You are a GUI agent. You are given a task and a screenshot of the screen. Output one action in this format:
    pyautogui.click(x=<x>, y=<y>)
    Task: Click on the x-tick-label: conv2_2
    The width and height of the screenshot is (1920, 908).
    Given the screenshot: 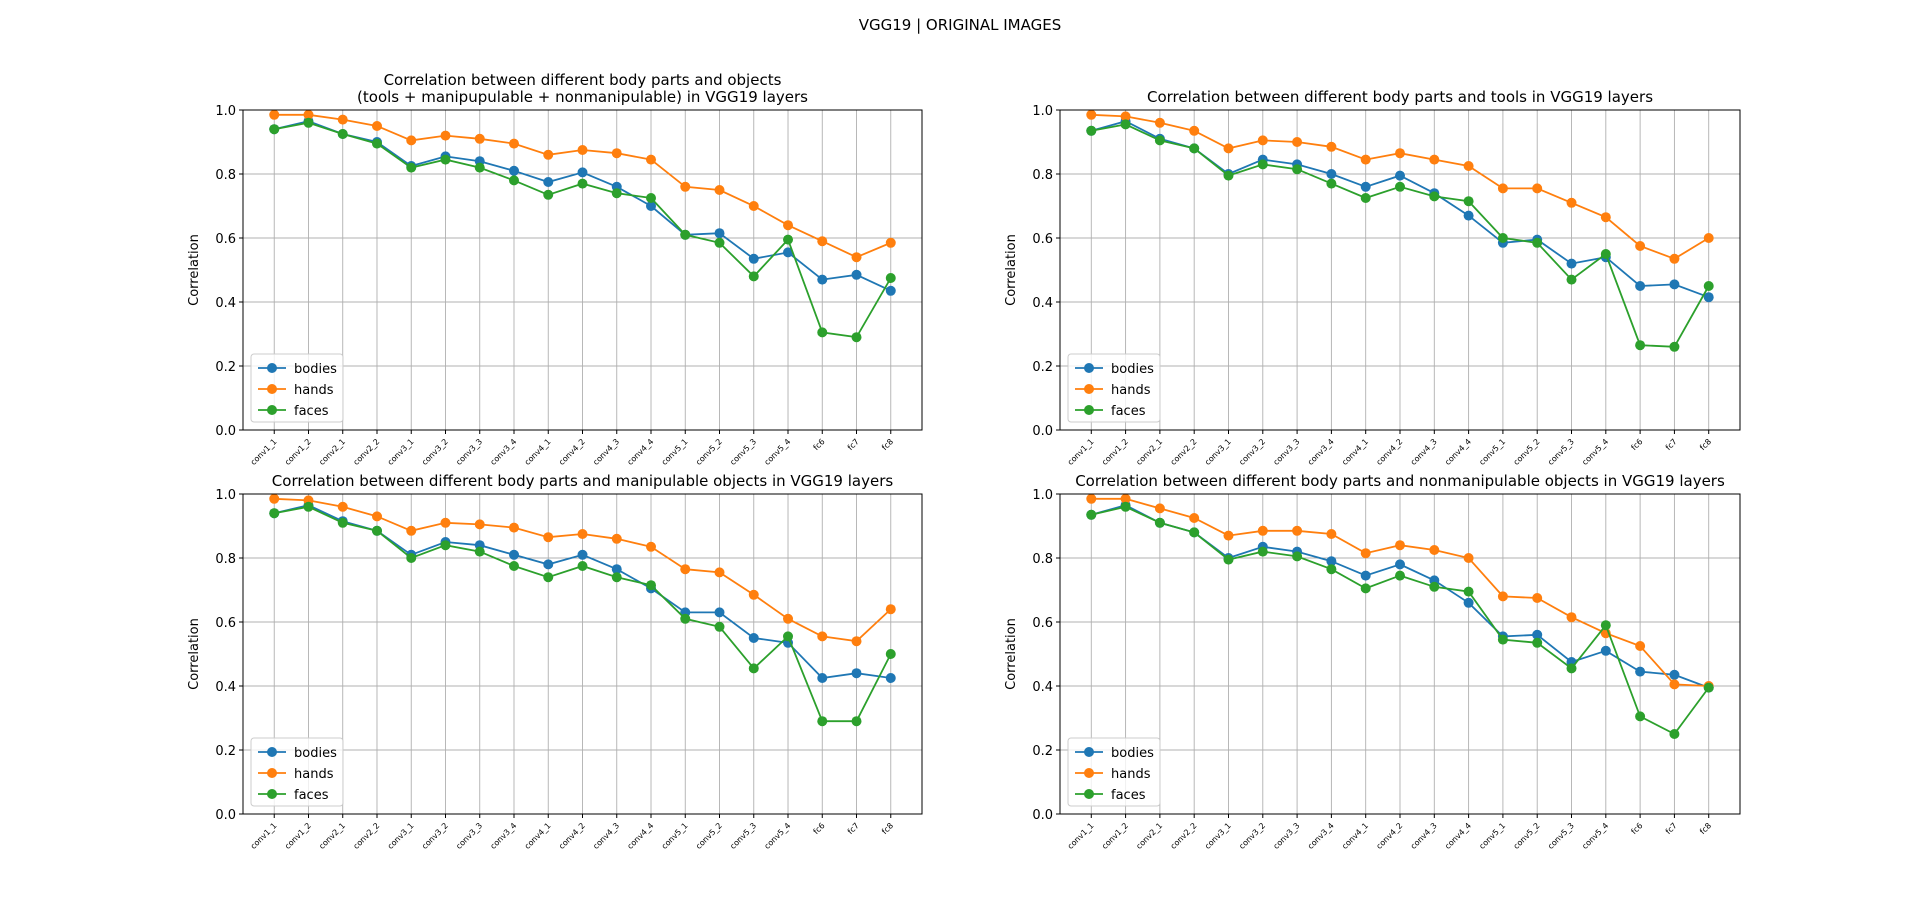 What is the action you would take?
    pyautogui.click(x=1184, y=836)
    